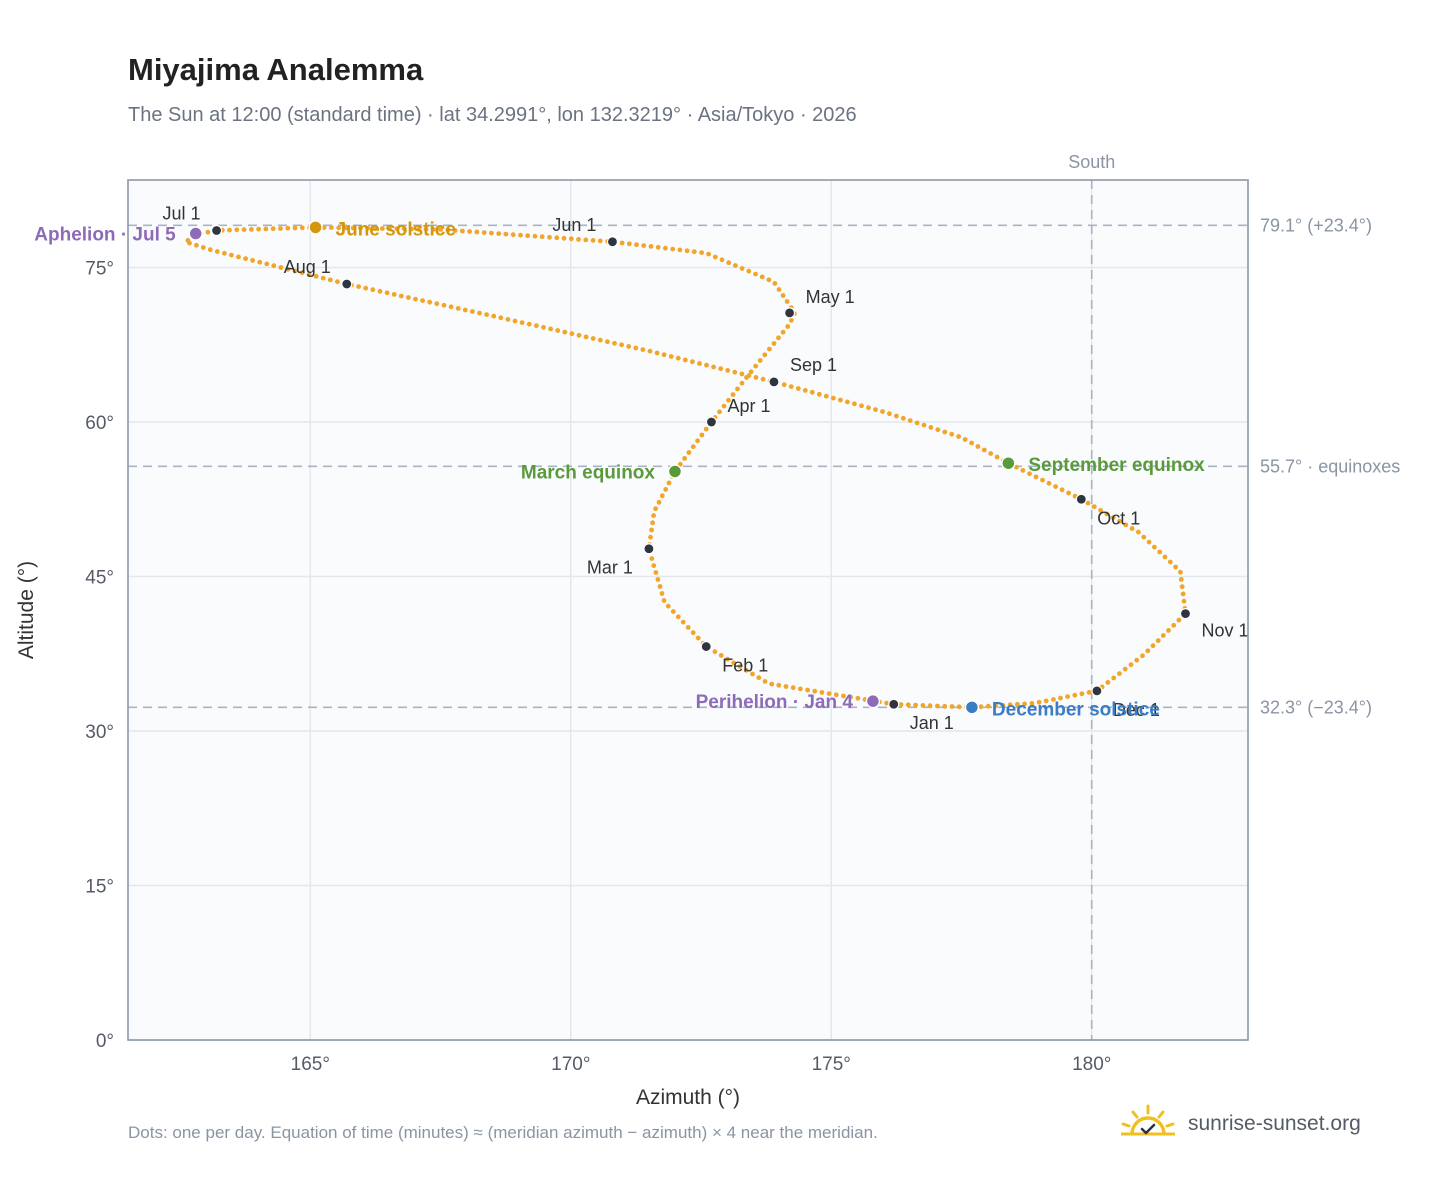  What do you see at coordinates (1274, 1123) in the screenshot?
I see `brand-text: sunrise-sunset.org` at bounding box center [1274, 1123].